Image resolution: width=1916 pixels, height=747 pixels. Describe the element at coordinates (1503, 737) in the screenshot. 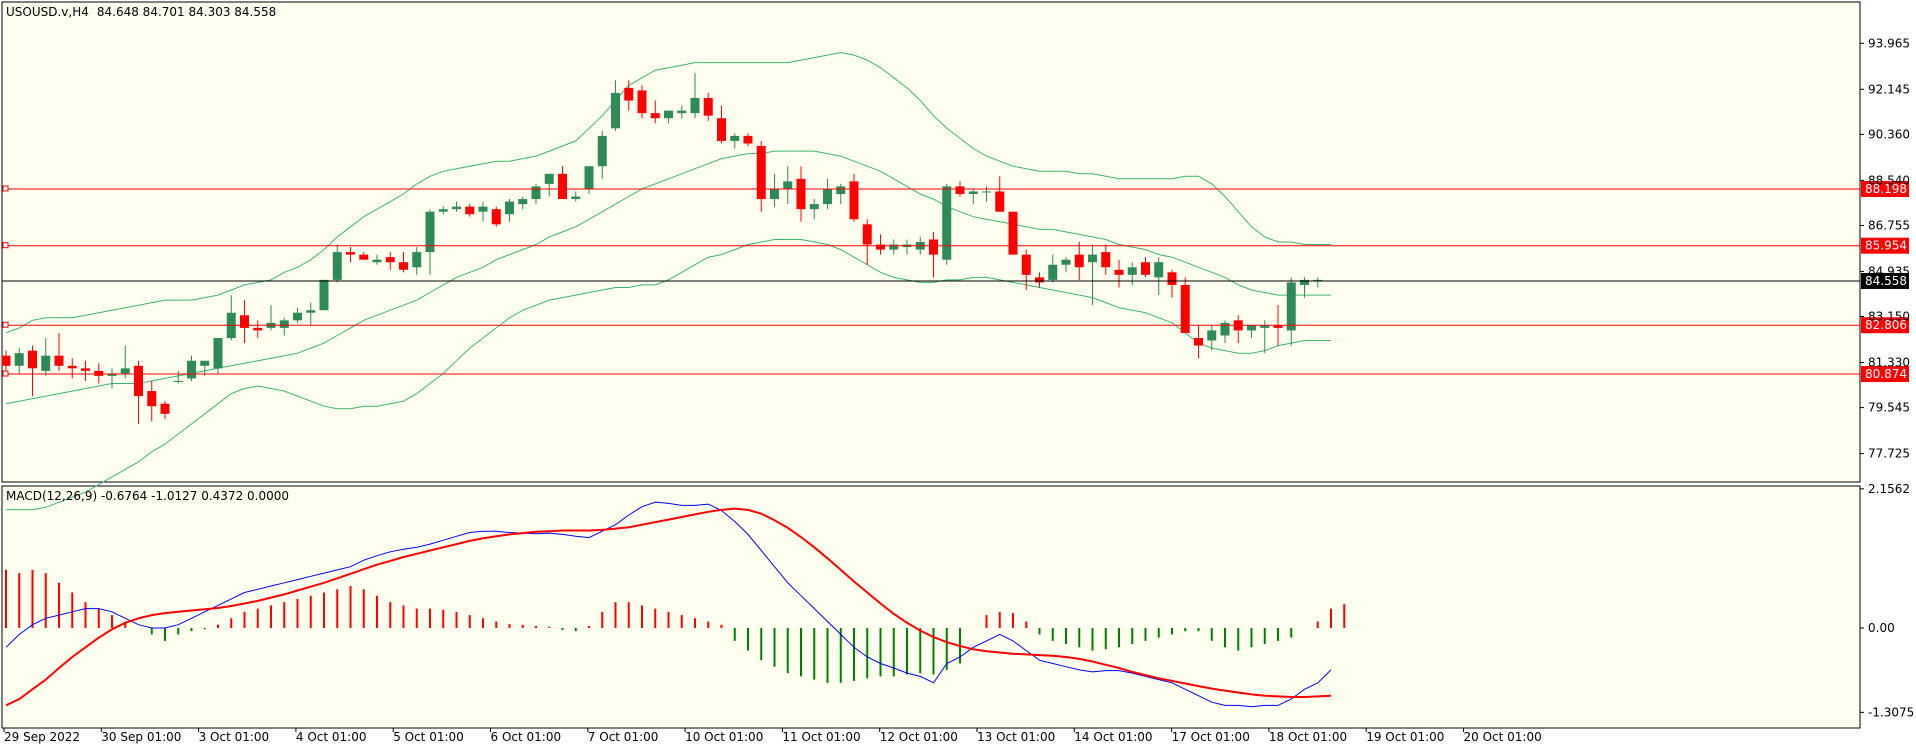

I see `time-tick-label: 20 Oct 01:00` at that location.